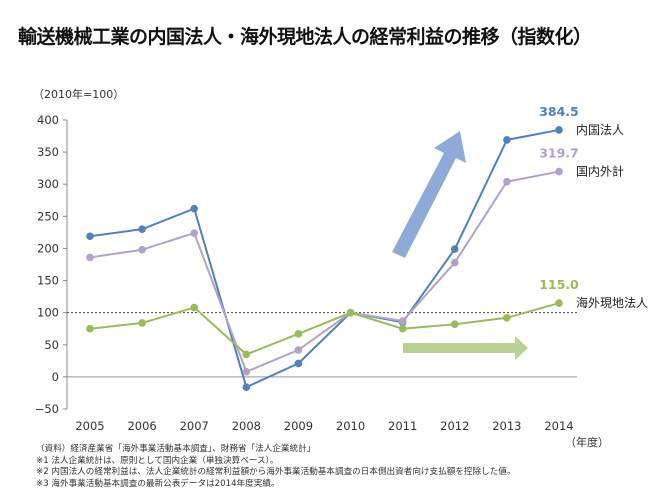 The image size is (670, 500). Describe the element at coordinates (48, 216) in the screenshot. I see `y-tick-label: 250` at that location.